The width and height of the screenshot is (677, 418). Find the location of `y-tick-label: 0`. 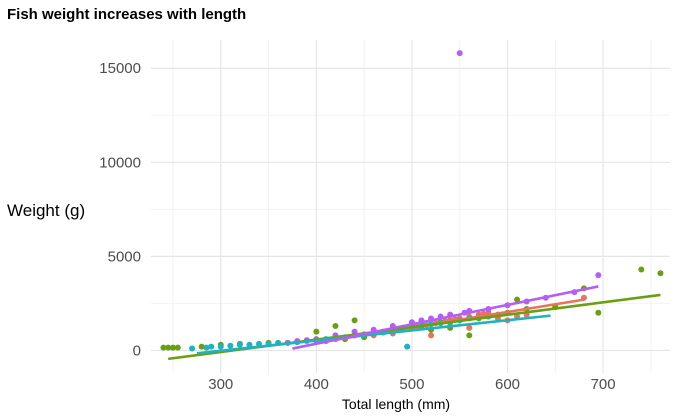

y-tick-label: 0 is located at coordinates (137, 350).